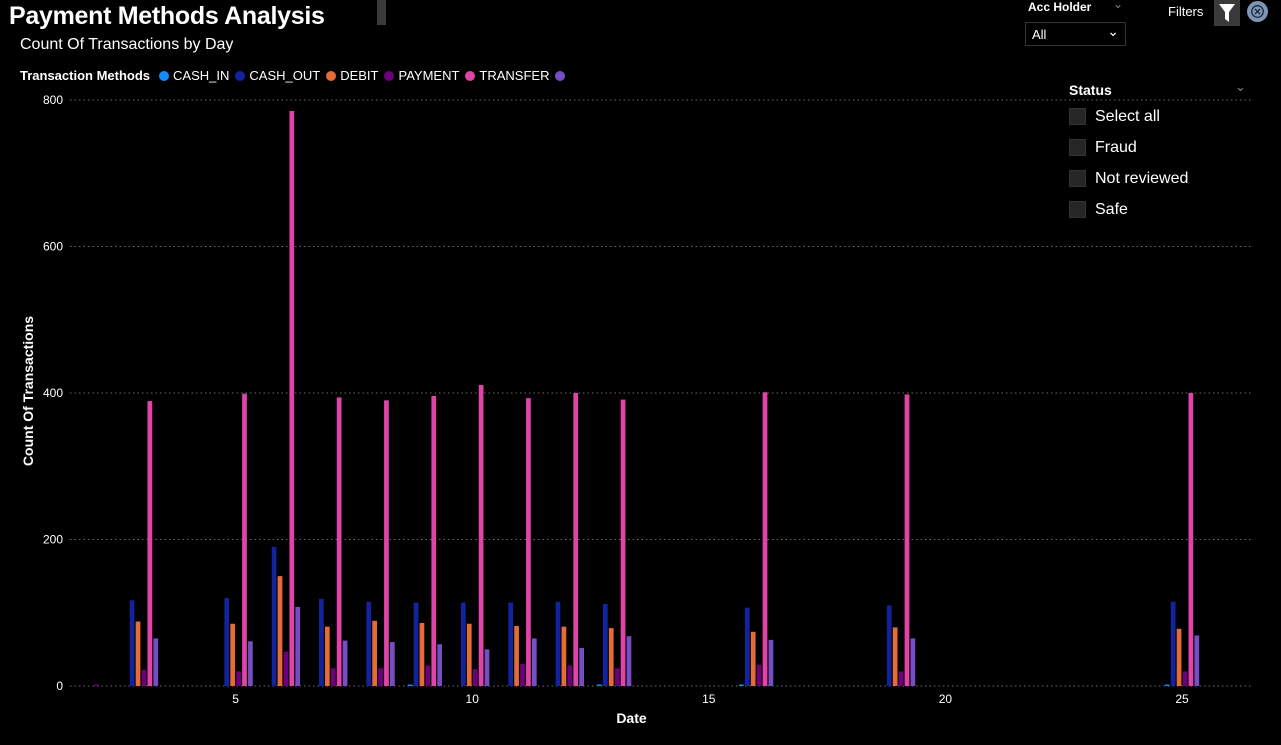 The height and width of the screenshot is (745, 1281). Describe the element at coordinates (59, 686) in the screenshot. I see `y-tick-label: 0` at that location.